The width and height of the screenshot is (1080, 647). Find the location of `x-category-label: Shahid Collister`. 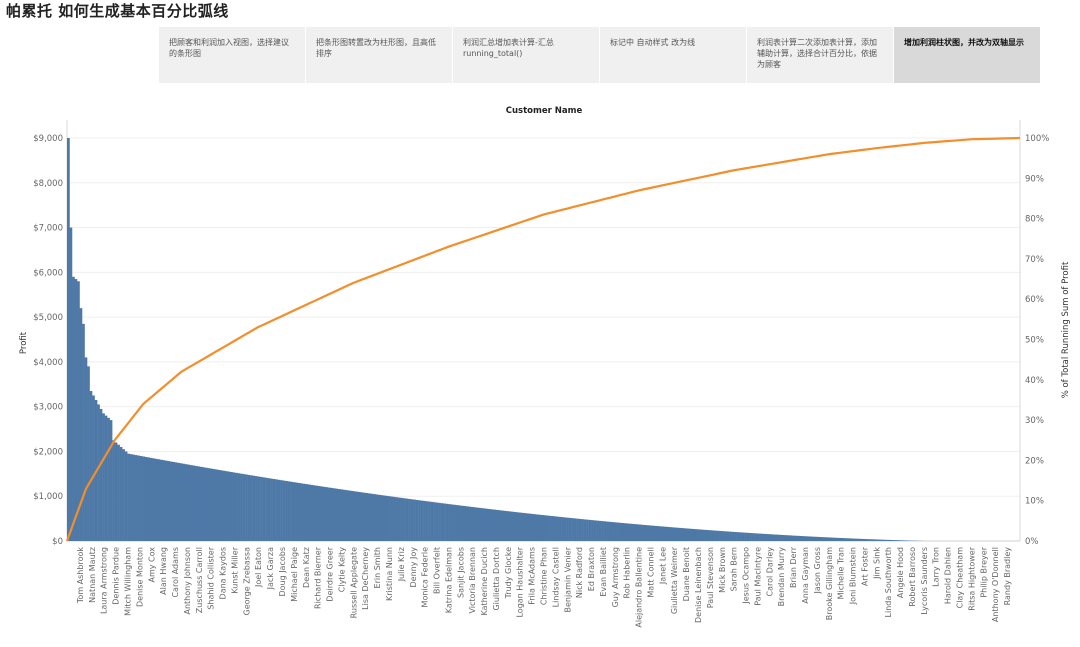

x-category-label: Shahid Collister is located at coordinates (211, 577).